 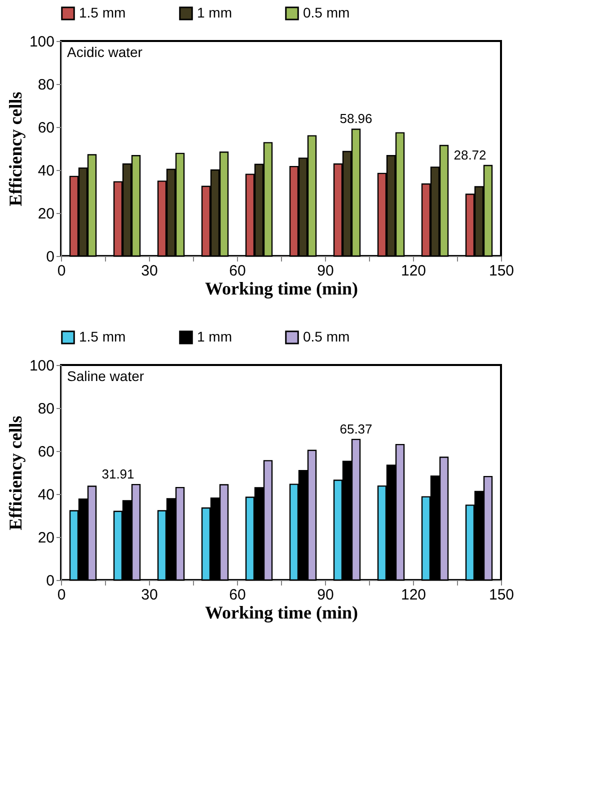 I want to click on data-label: 58.96, so click(x=356, y=118).